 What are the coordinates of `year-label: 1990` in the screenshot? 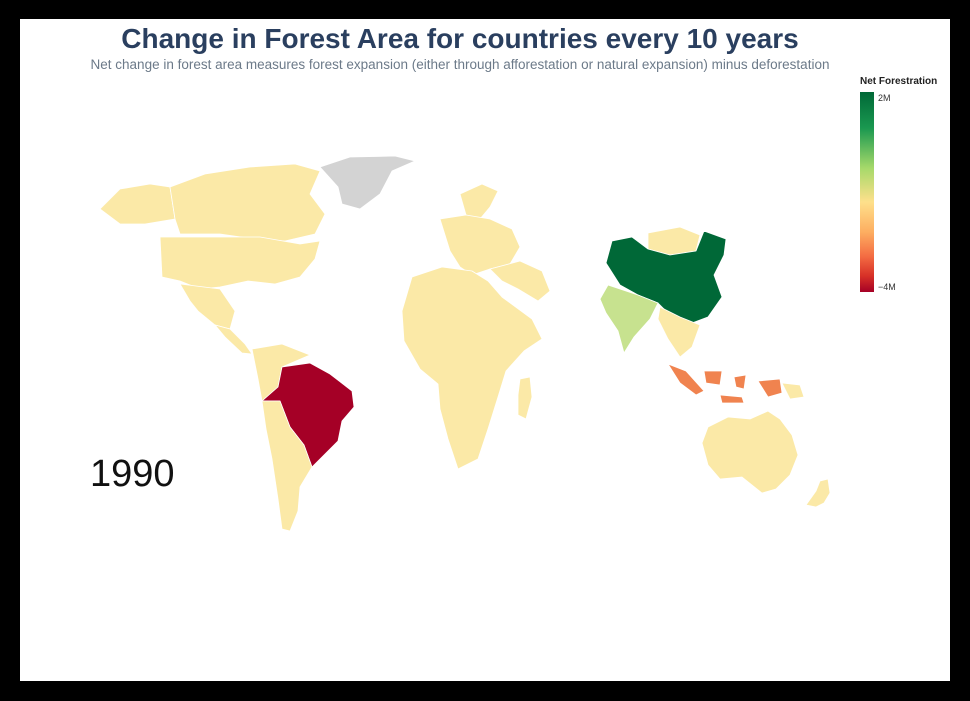 It's located at (132, 474).